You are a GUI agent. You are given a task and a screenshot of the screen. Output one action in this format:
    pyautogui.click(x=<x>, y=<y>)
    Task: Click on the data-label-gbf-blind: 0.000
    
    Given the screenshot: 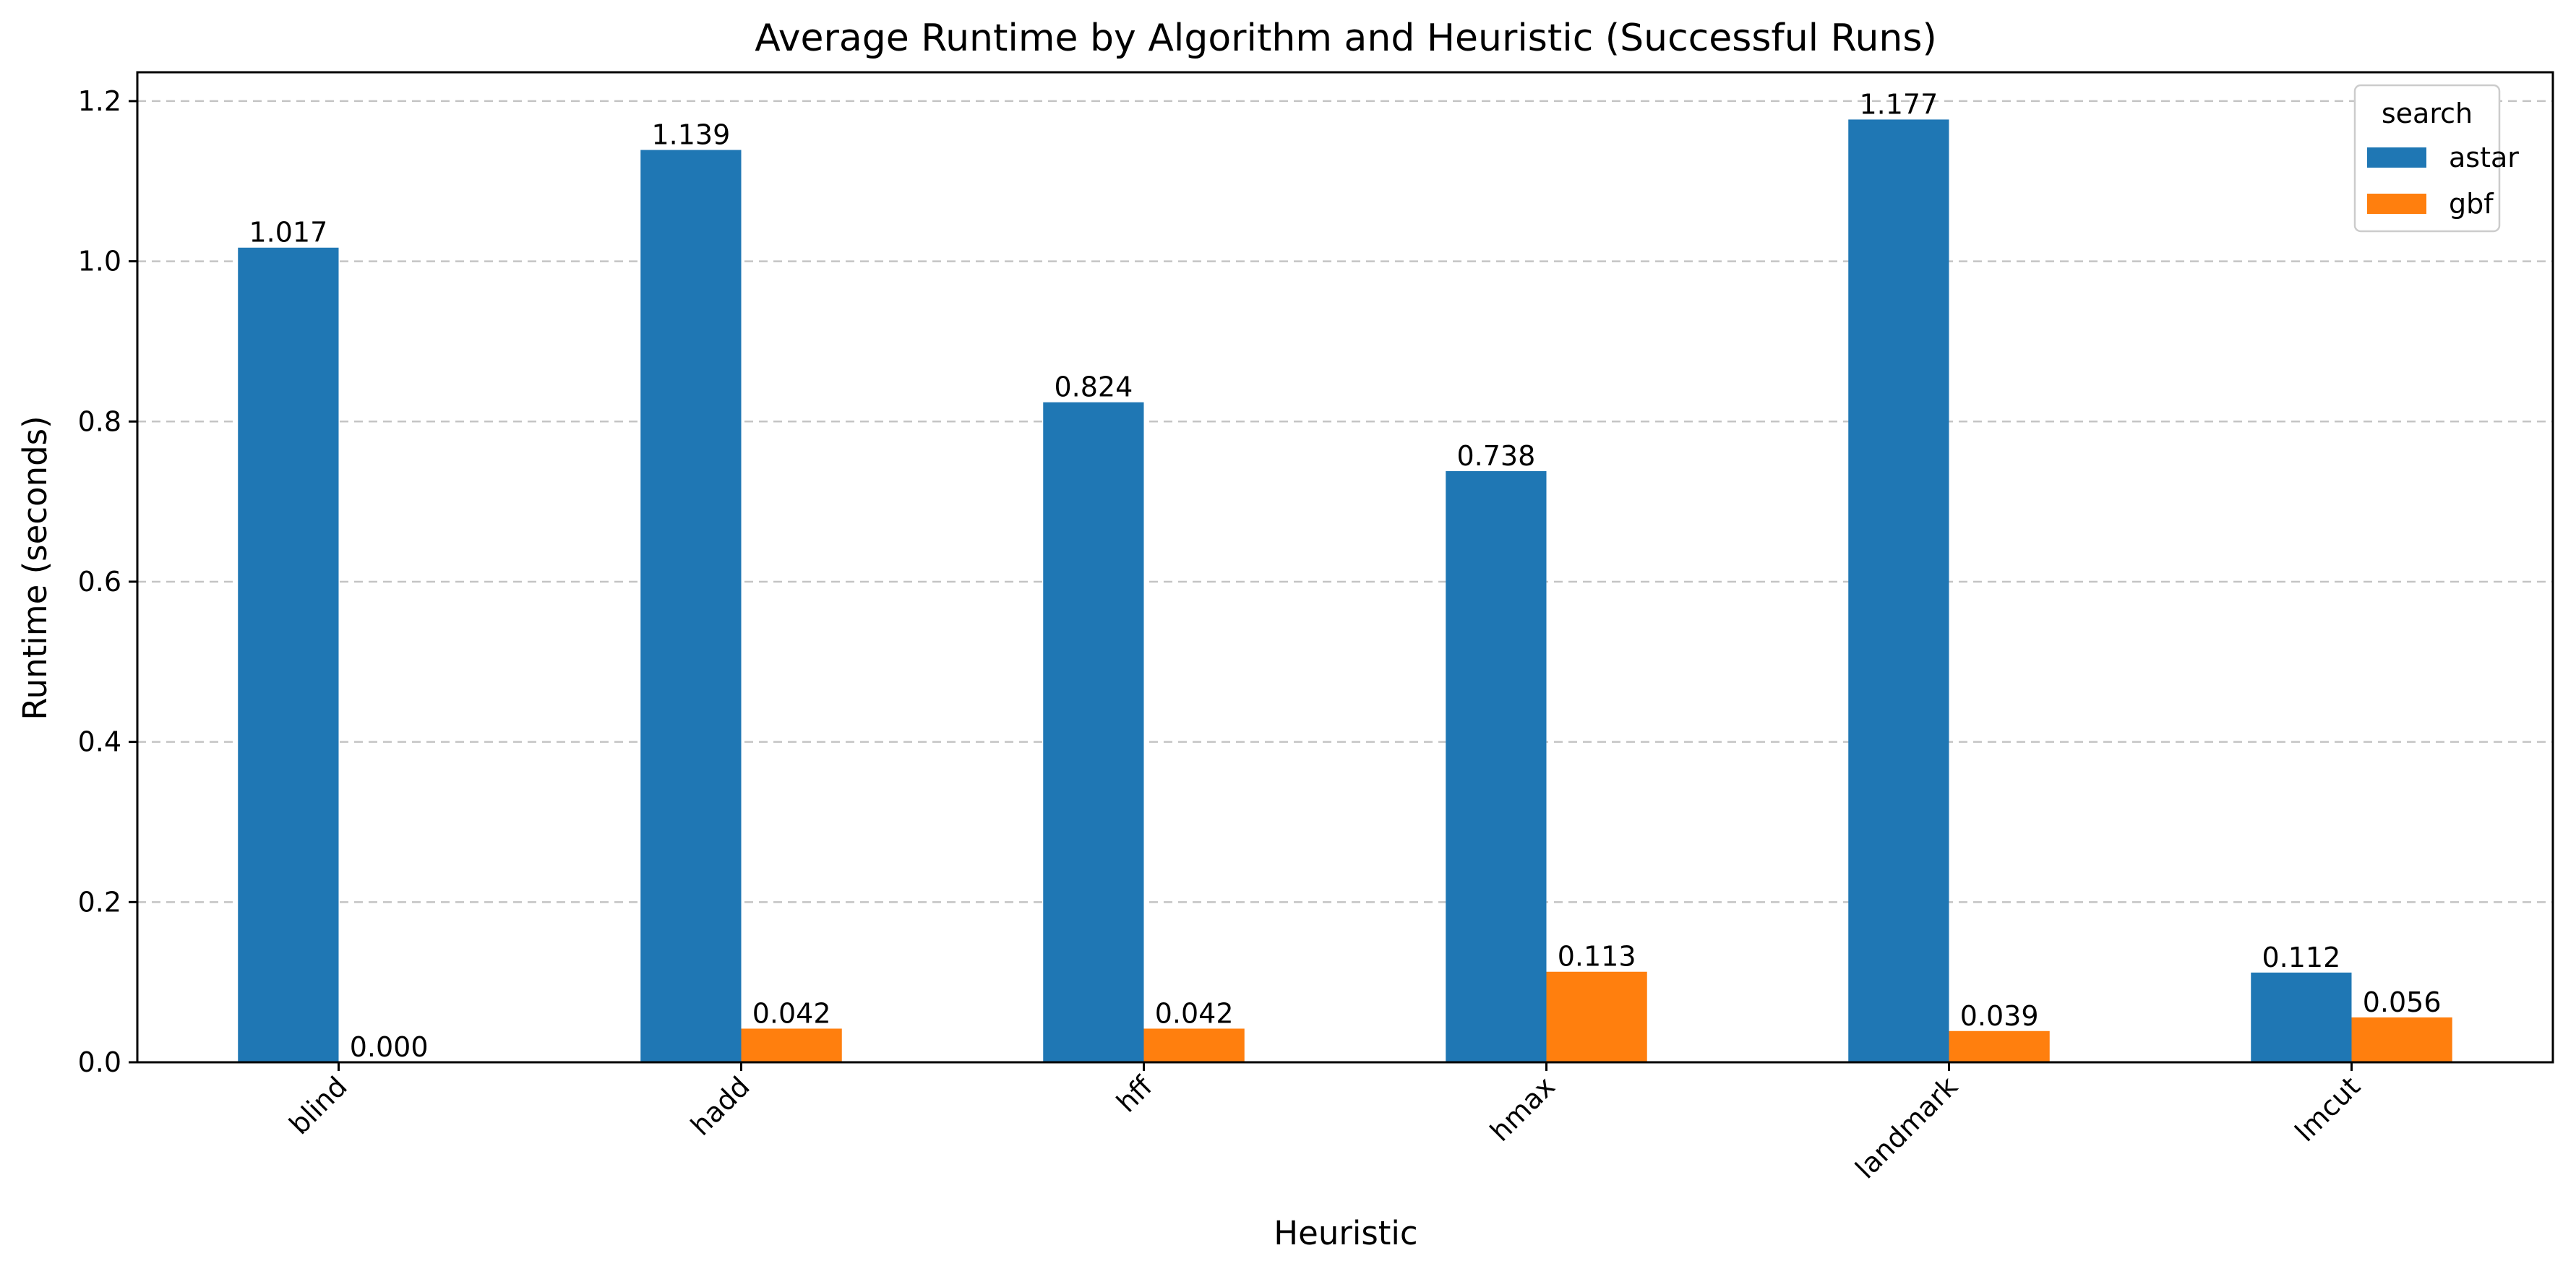 What is the action you would take?
    pyautogui.click(x=390, y=1047)
    